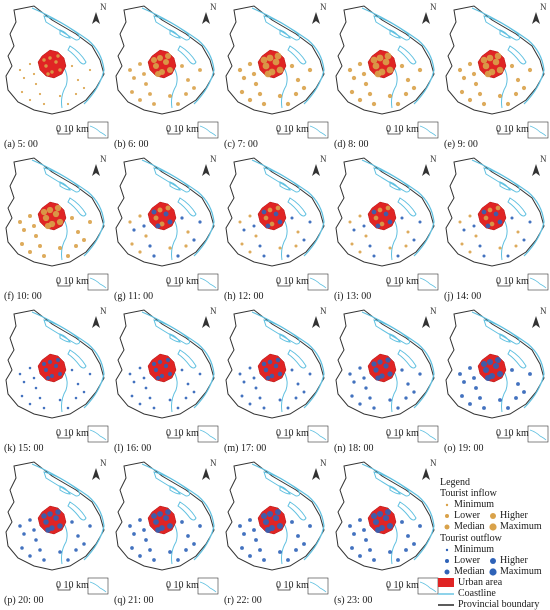  What do you see at coordinates (165, 76) in the screenshot?
I see `map-panel: N 0 10 km (b) 6: 00` at bounding box center [165, 76].